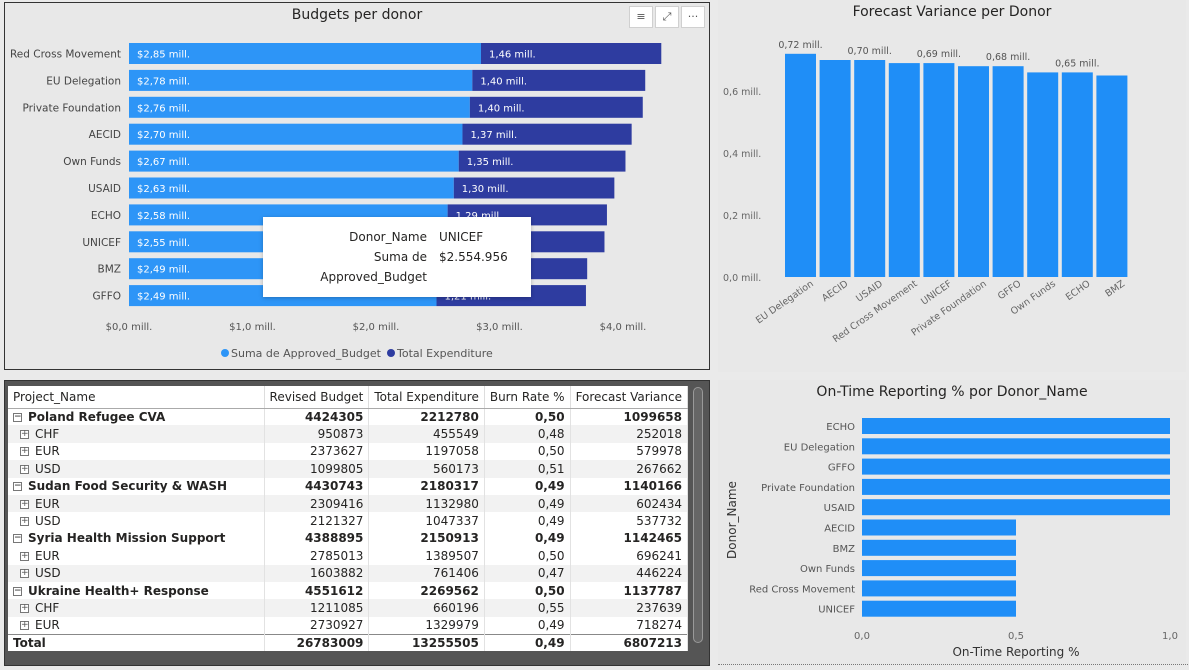  I want to click on cell-revised-budget: 4551612, so click(317, 590).